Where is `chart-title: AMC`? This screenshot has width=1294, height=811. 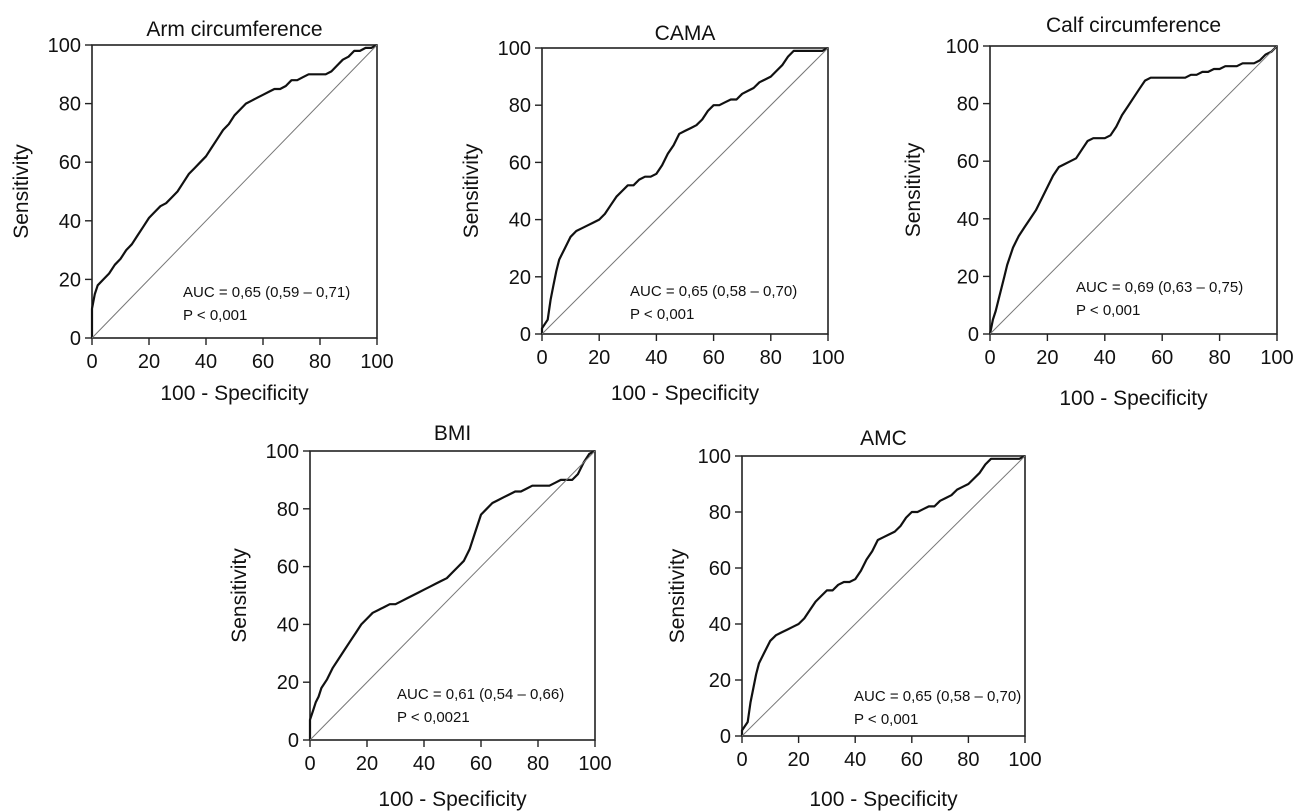 chart-title: AMC is located at coordinates (883, 438).